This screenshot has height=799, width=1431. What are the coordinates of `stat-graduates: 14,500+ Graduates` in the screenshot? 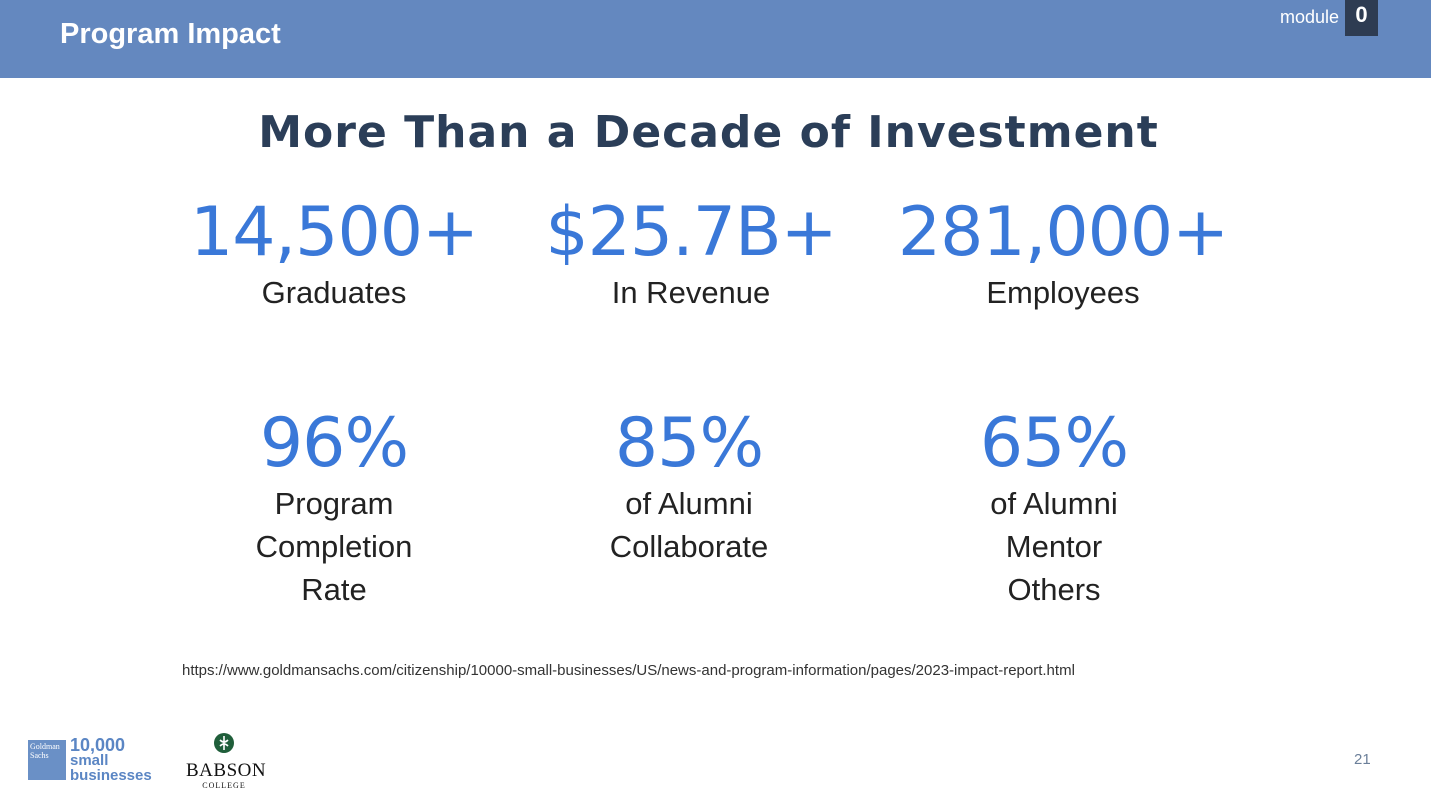 It's located at (334, 254).